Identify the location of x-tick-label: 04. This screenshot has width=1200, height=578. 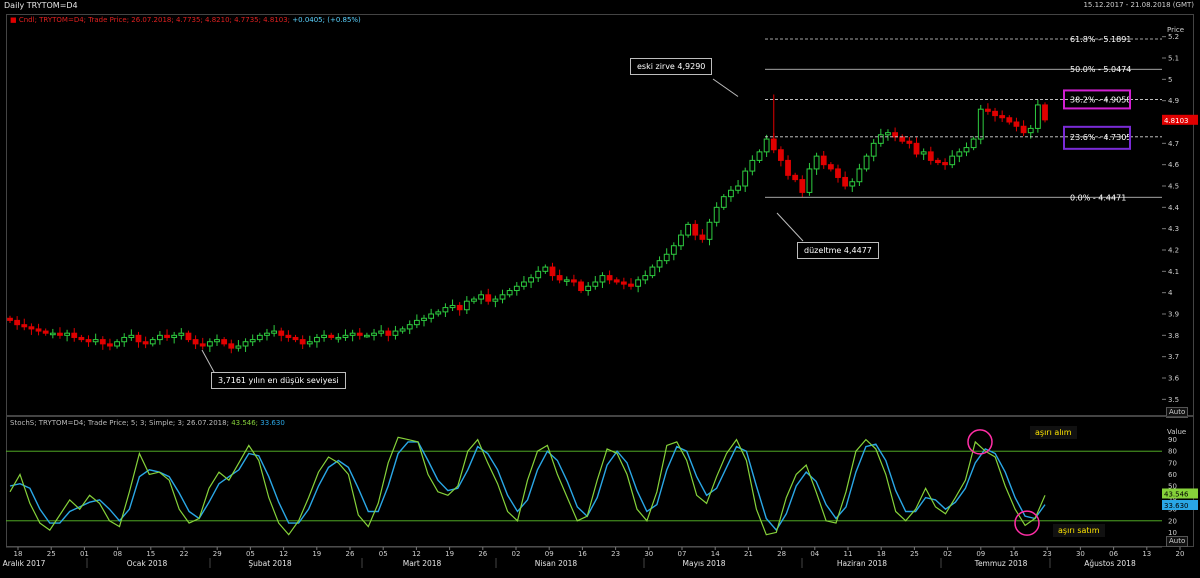
(814, 554).